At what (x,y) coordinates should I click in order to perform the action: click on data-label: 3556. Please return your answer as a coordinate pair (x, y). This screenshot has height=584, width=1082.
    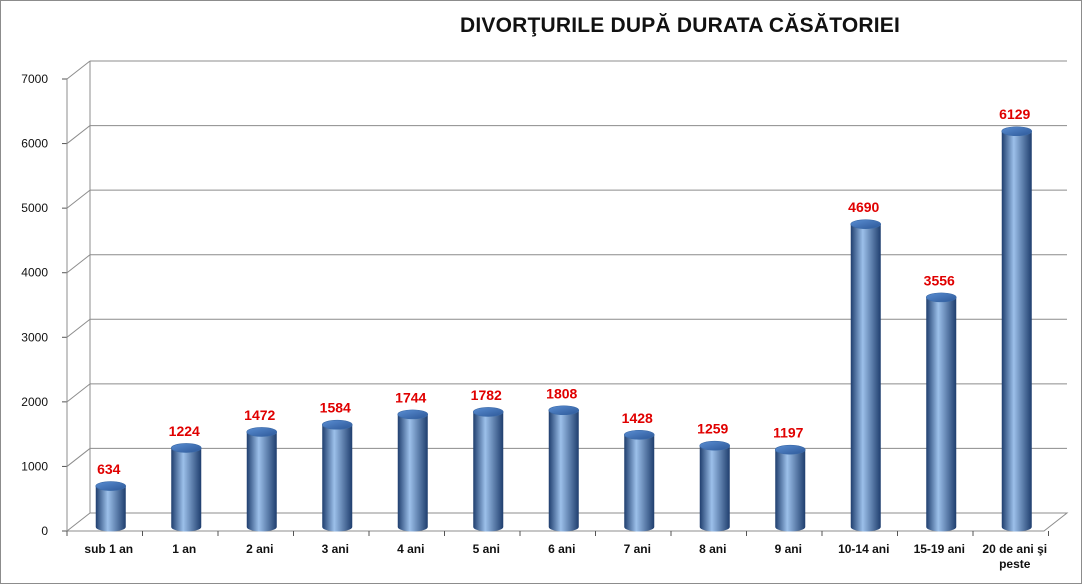
    Looking at the image, I should click on (939, 280).